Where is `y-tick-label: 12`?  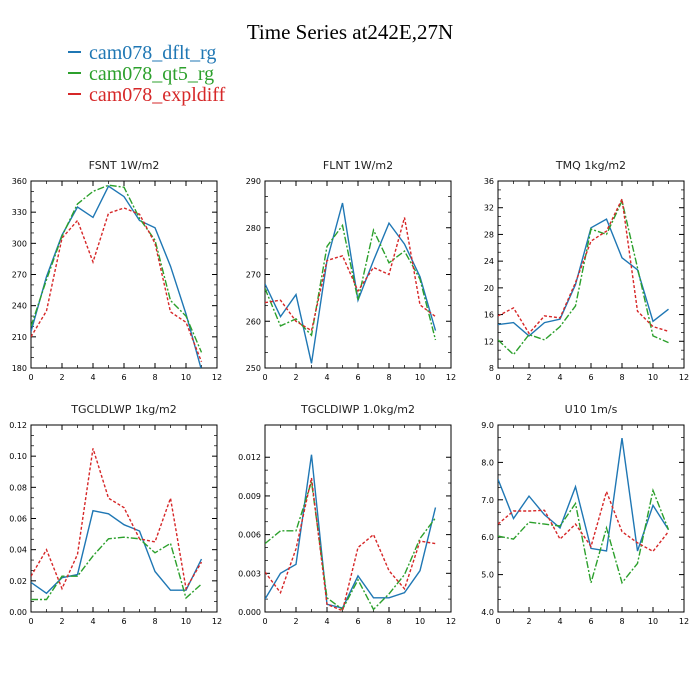
y-tick-label: 12 is located at coordinates (489, 341).